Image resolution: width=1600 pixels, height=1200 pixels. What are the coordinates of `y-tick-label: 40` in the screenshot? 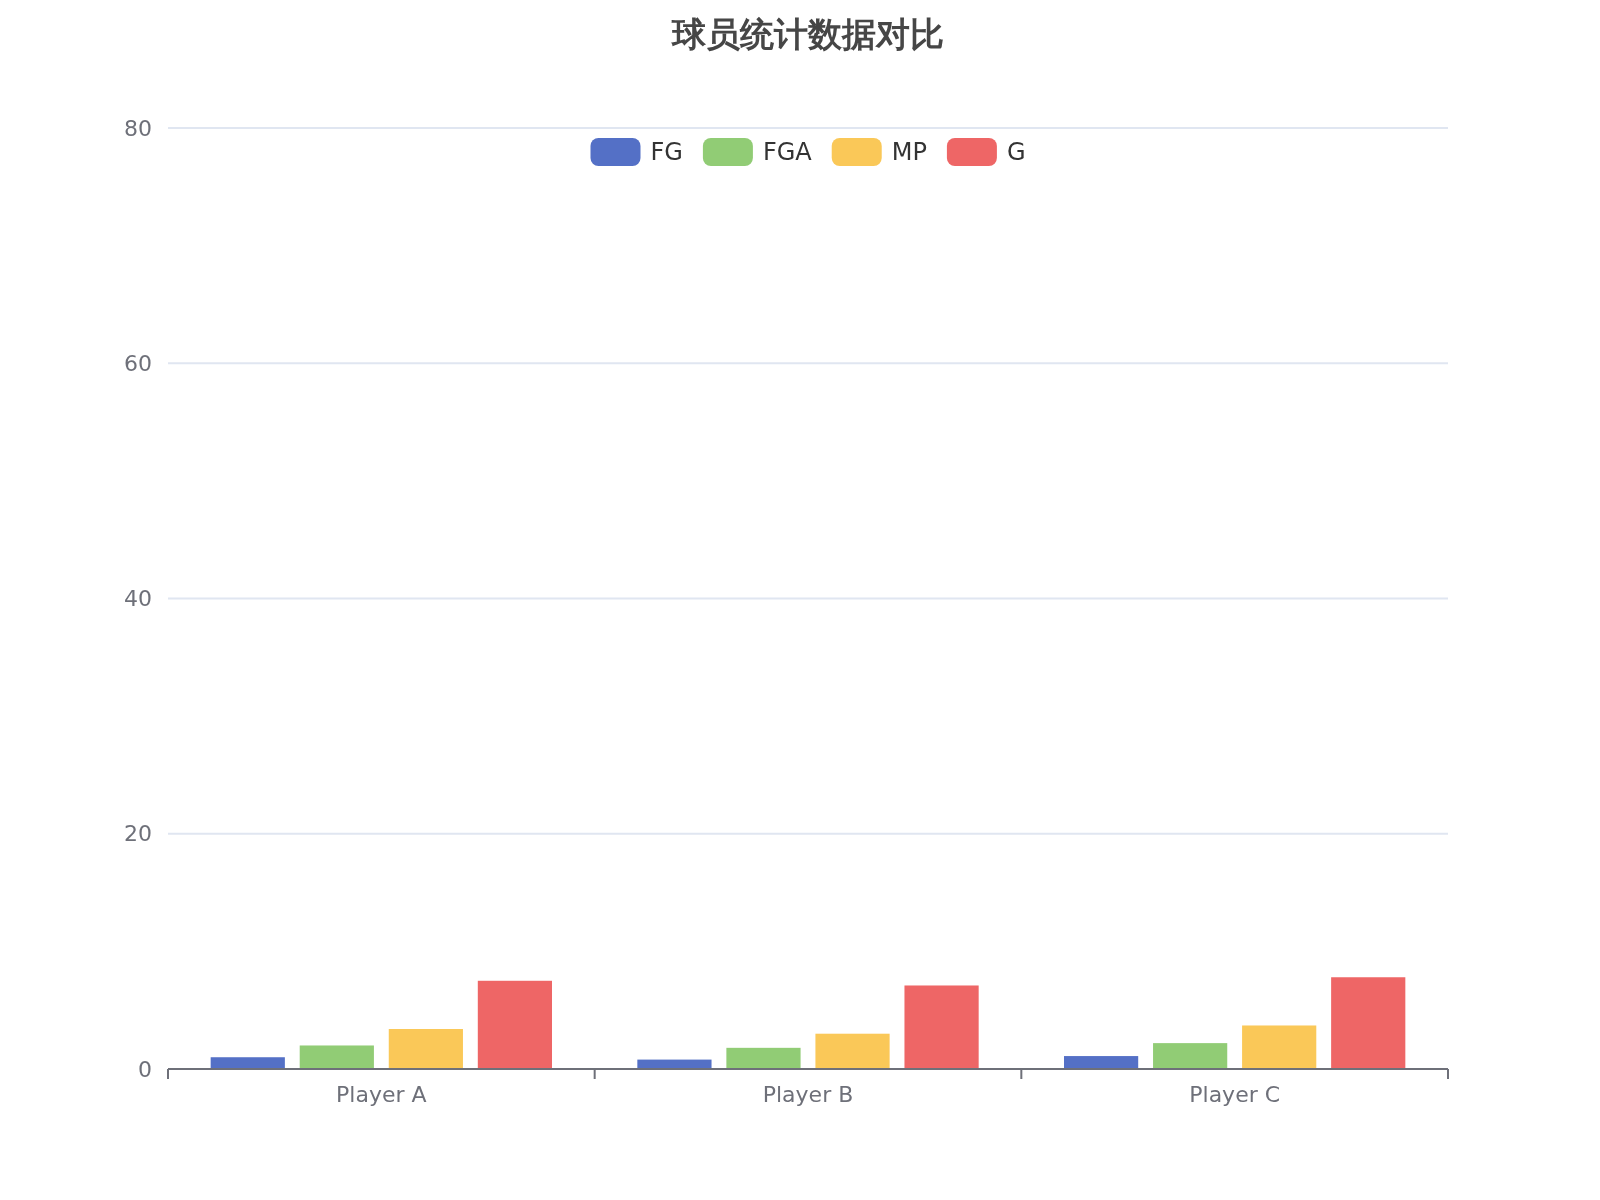 It's located at (138, 599).